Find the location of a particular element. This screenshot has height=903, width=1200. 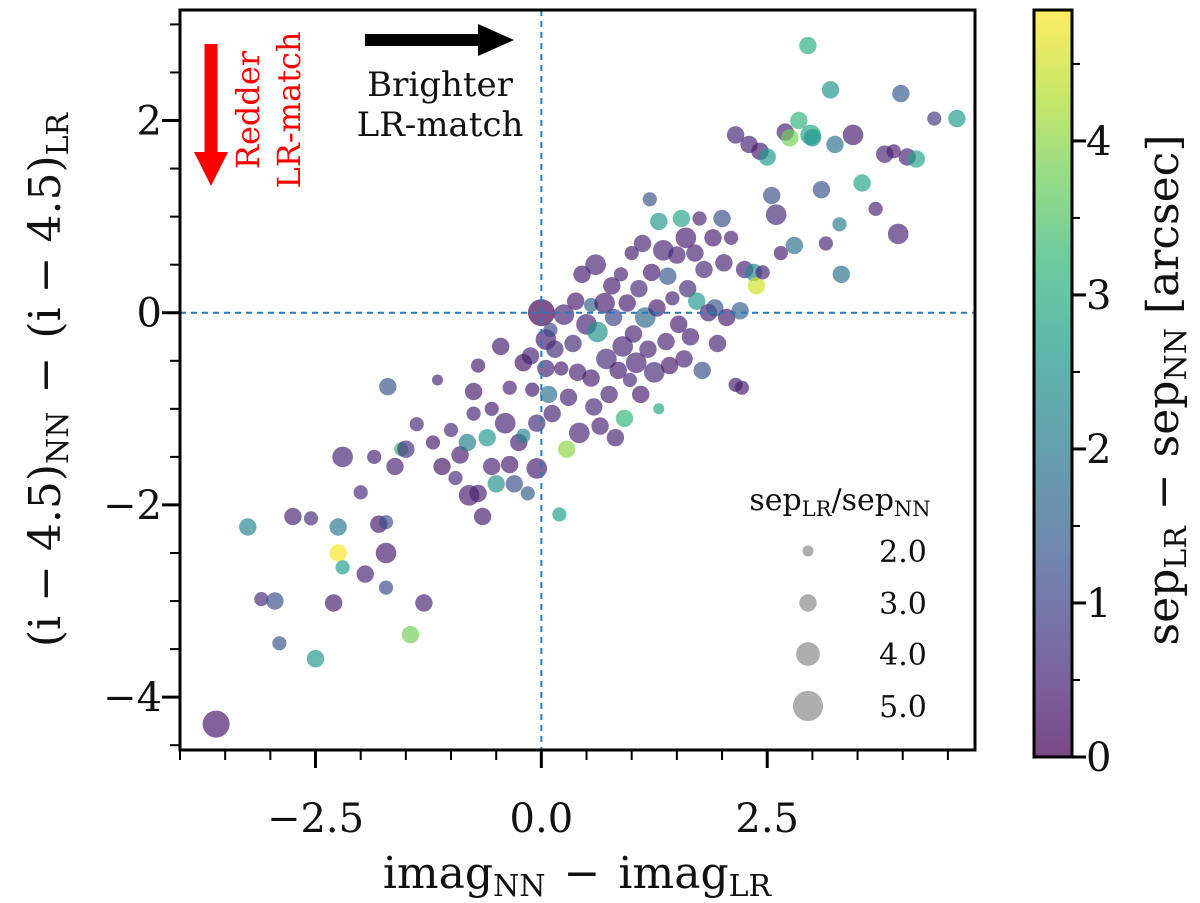

colorbar-ticks is located at coordinates (1079, 410).